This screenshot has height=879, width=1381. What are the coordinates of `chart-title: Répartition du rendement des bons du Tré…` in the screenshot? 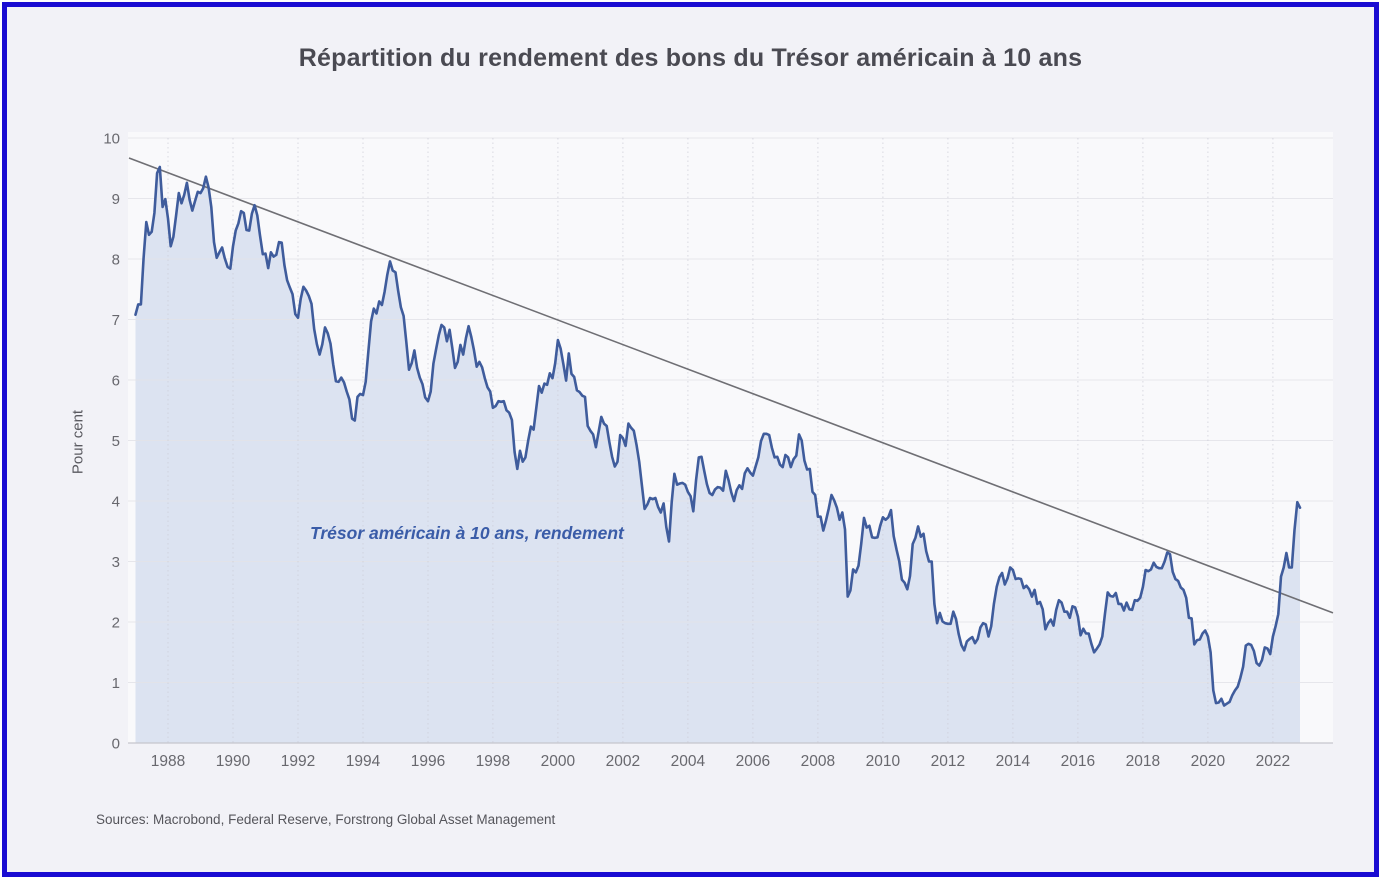 It's located at (690, 58).